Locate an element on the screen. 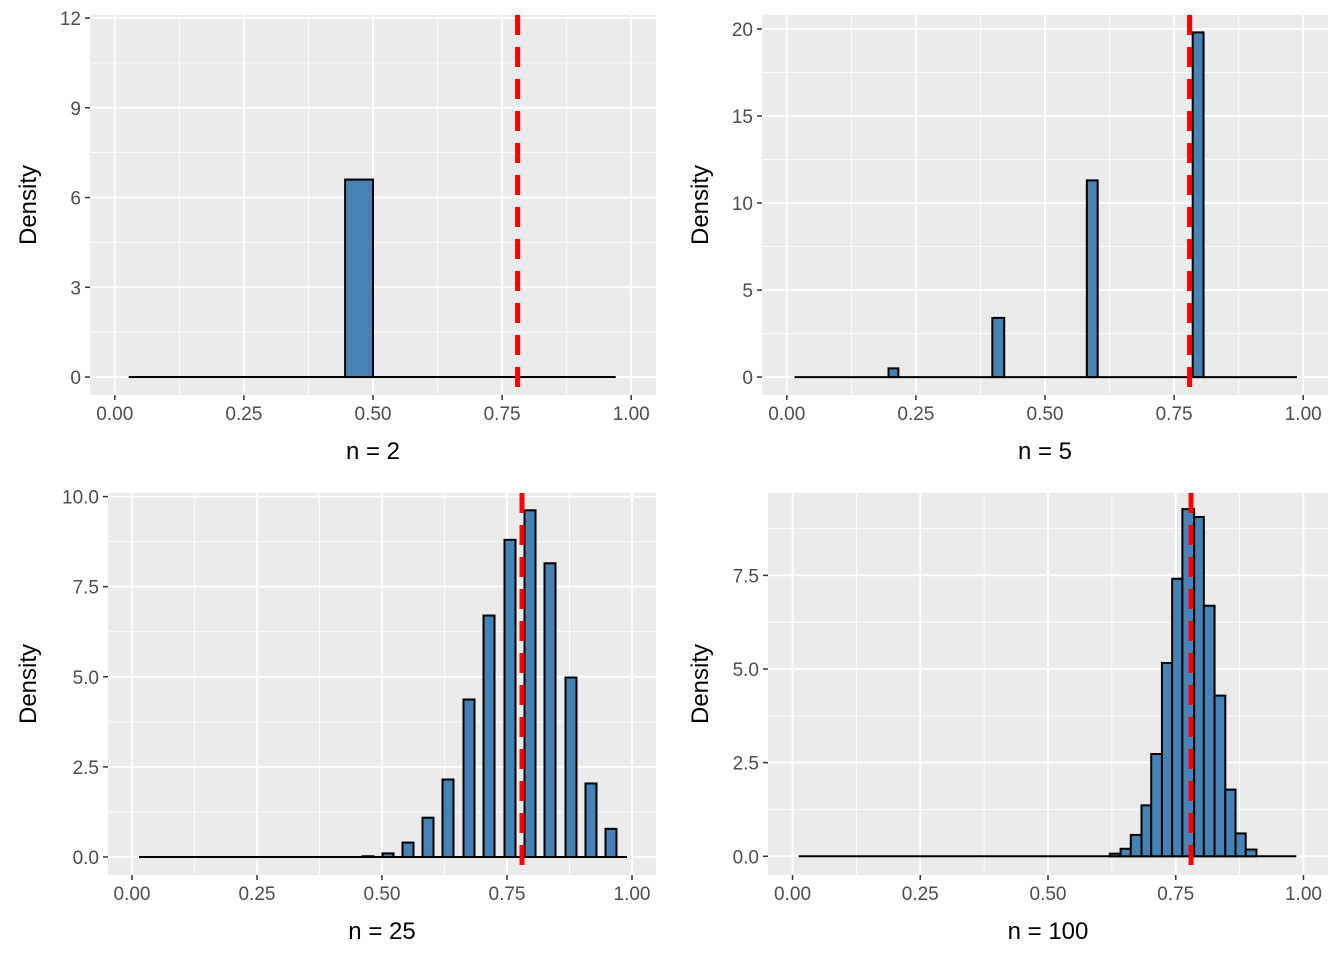 This screenshot has height=960, width=1344. y-tick-label: 20 is located at coordinates (742, 30).